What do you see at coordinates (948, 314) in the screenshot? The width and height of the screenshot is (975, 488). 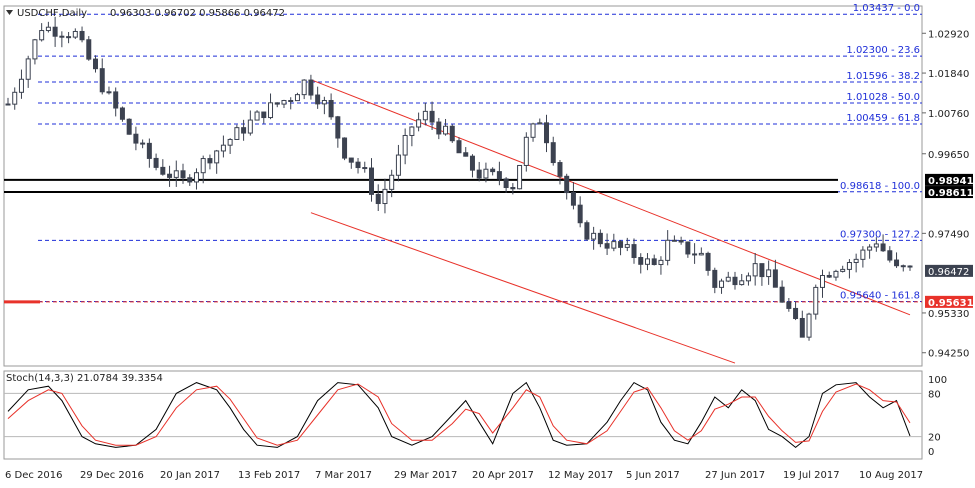 I see `y-tick-label: 0.95330` at bounding box center [948, 314].